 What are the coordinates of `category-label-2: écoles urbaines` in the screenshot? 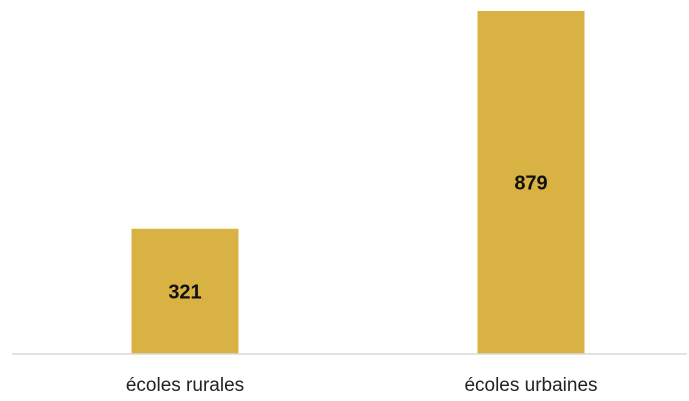 It's located at (530, 385).